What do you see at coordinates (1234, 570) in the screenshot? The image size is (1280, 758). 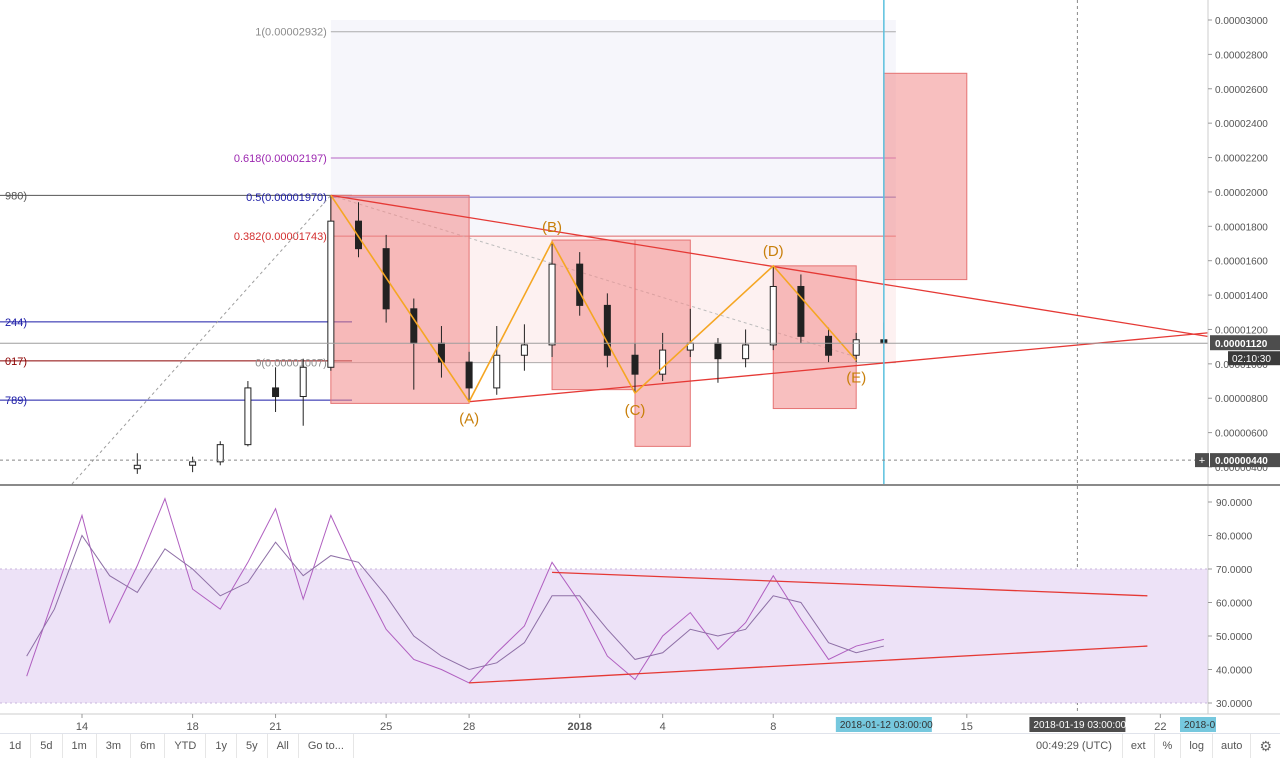 I see `rsi-tick-label: 70.0000` at bounding box center [1234, 570].